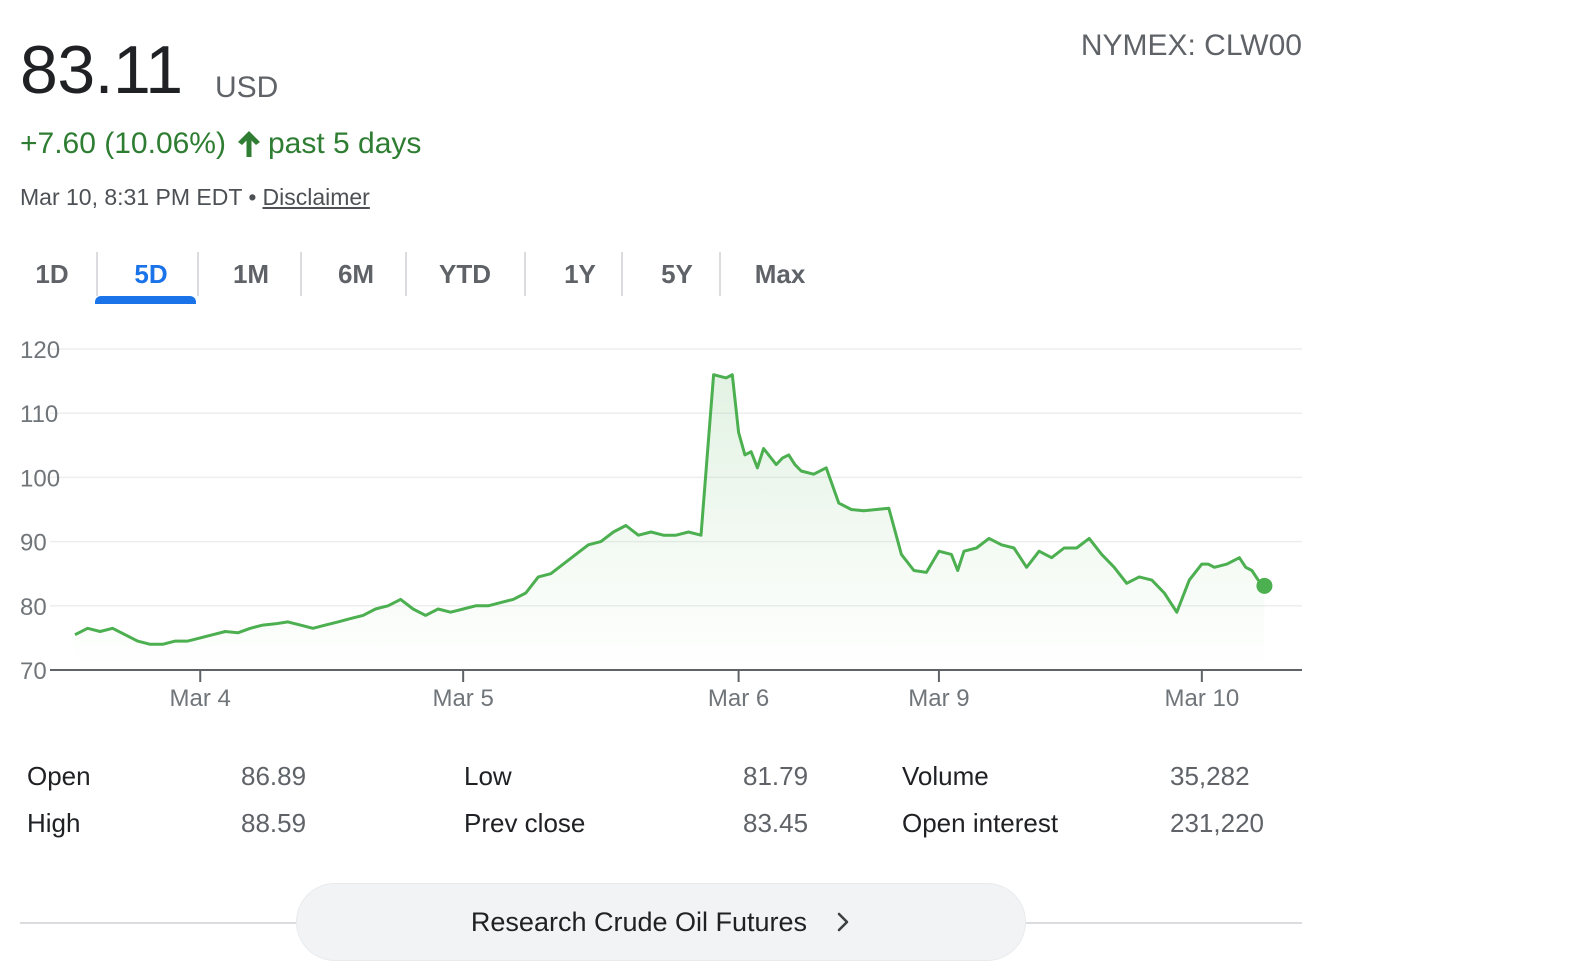 The height and width of the screenshot is (980, 1595). Describe the element at coordinates (704, 691) in the screenshot. I see `x-axis: Mar 4 Mar 5 Mar 6 Mar 9 Mar 10` at that location.